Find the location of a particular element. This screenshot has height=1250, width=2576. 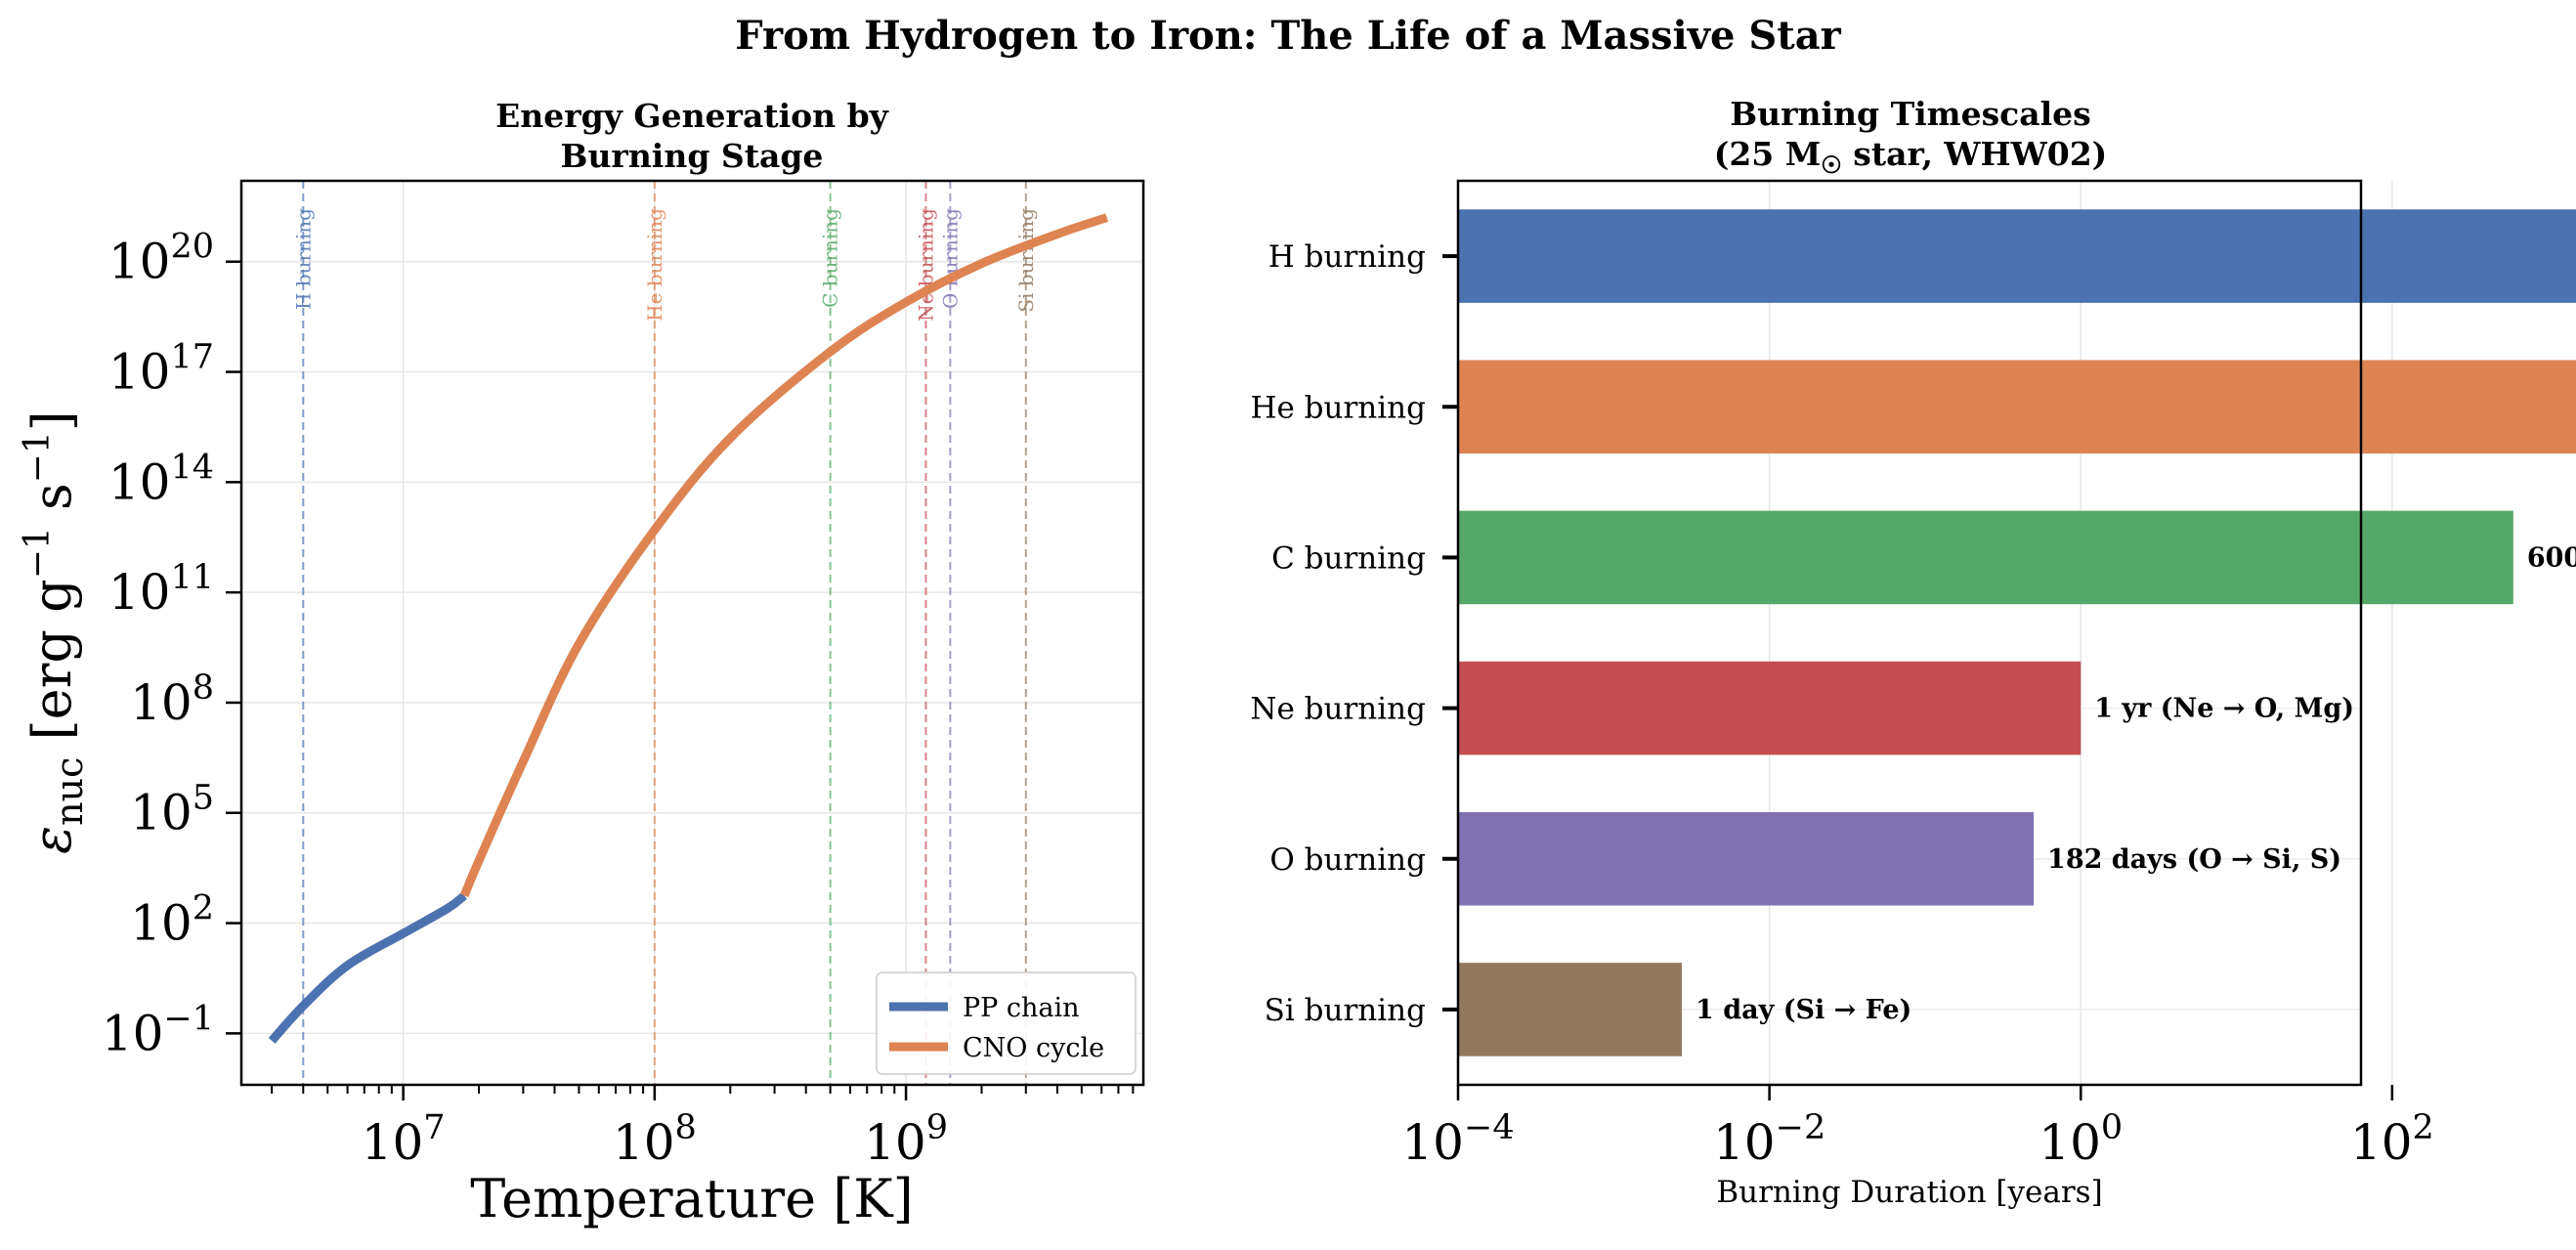

right-title-line1: Burning Timescales is located at coordinates (1911, 114).